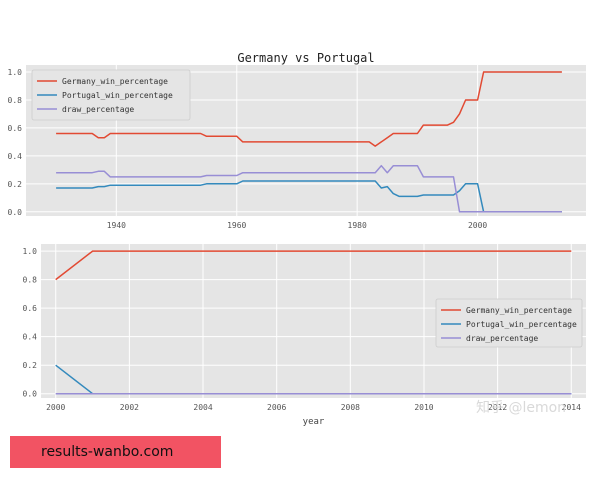 Image resolution: width=600 pixels, height=480 pixels. Describe the element at coordinates (116, 225) in the screenshot. I see `x-tick-label: 1940` at that location.